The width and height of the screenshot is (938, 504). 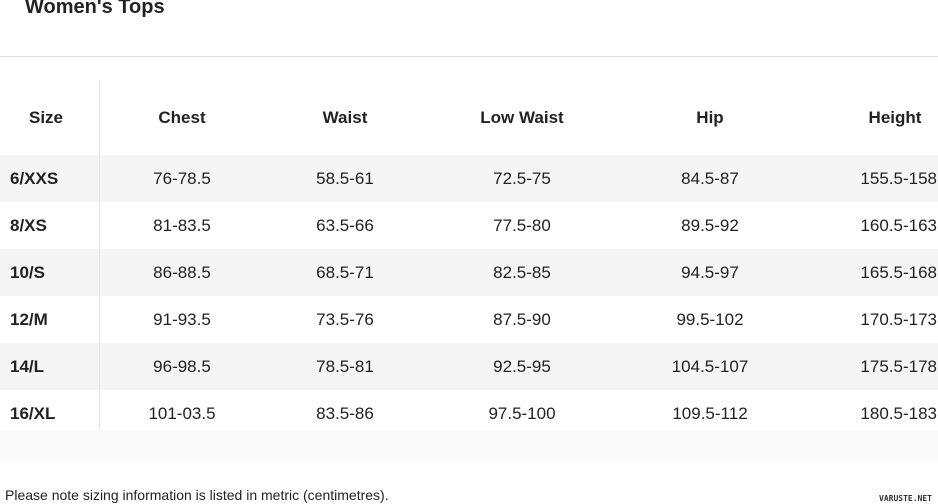 What do you see at coordinates (710, 178) in the screenshot?
I see `cell-hip: 84.5-87` at bounding box center [710, 178].